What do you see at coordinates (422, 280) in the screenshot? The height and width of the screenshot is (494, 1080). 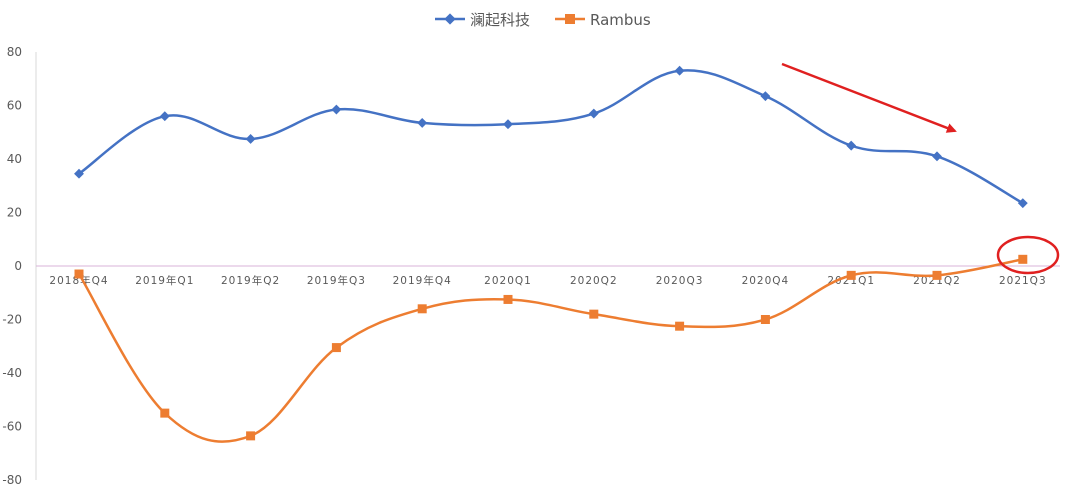 I see `x-tick-label: 2019年Q4` at bounding box center [422, 280].